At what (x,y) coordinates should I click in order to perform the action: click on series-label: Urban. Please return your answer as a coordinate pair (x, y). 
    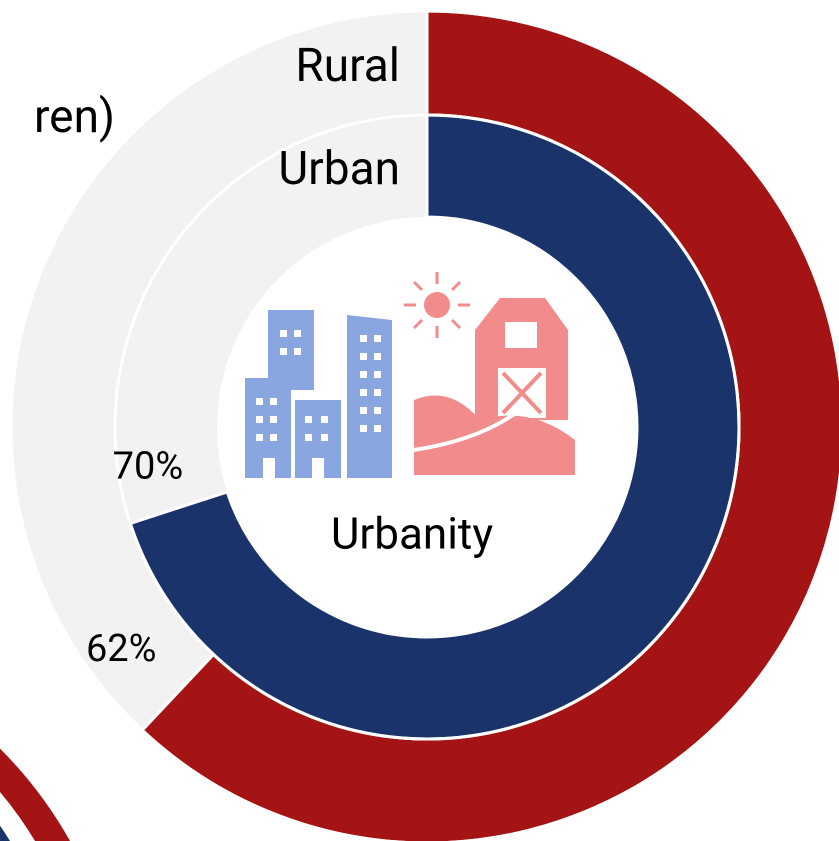
    Looking at the image, I should click on (339, 169).